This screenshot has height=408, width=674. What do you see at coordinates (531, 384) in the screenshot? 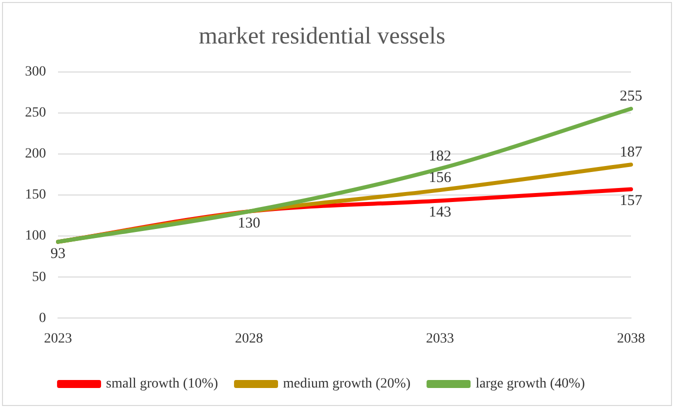
I see `legend-label: large growth (40%)` at bounding box center [531, 384].